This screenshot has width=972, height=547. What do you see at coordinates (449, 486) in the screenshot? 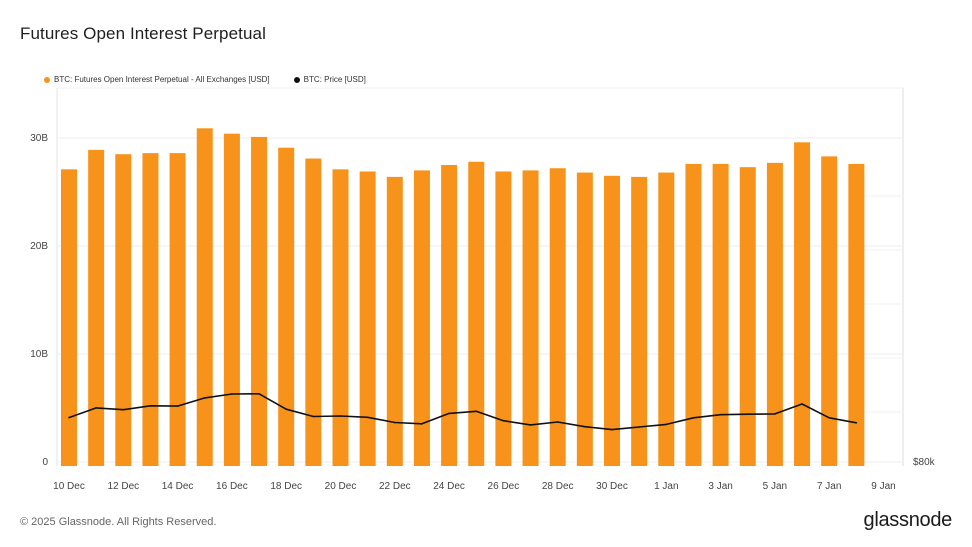
I see `x-tick-label-24-dec: 24 Dec` at bounding box center [449, 486].